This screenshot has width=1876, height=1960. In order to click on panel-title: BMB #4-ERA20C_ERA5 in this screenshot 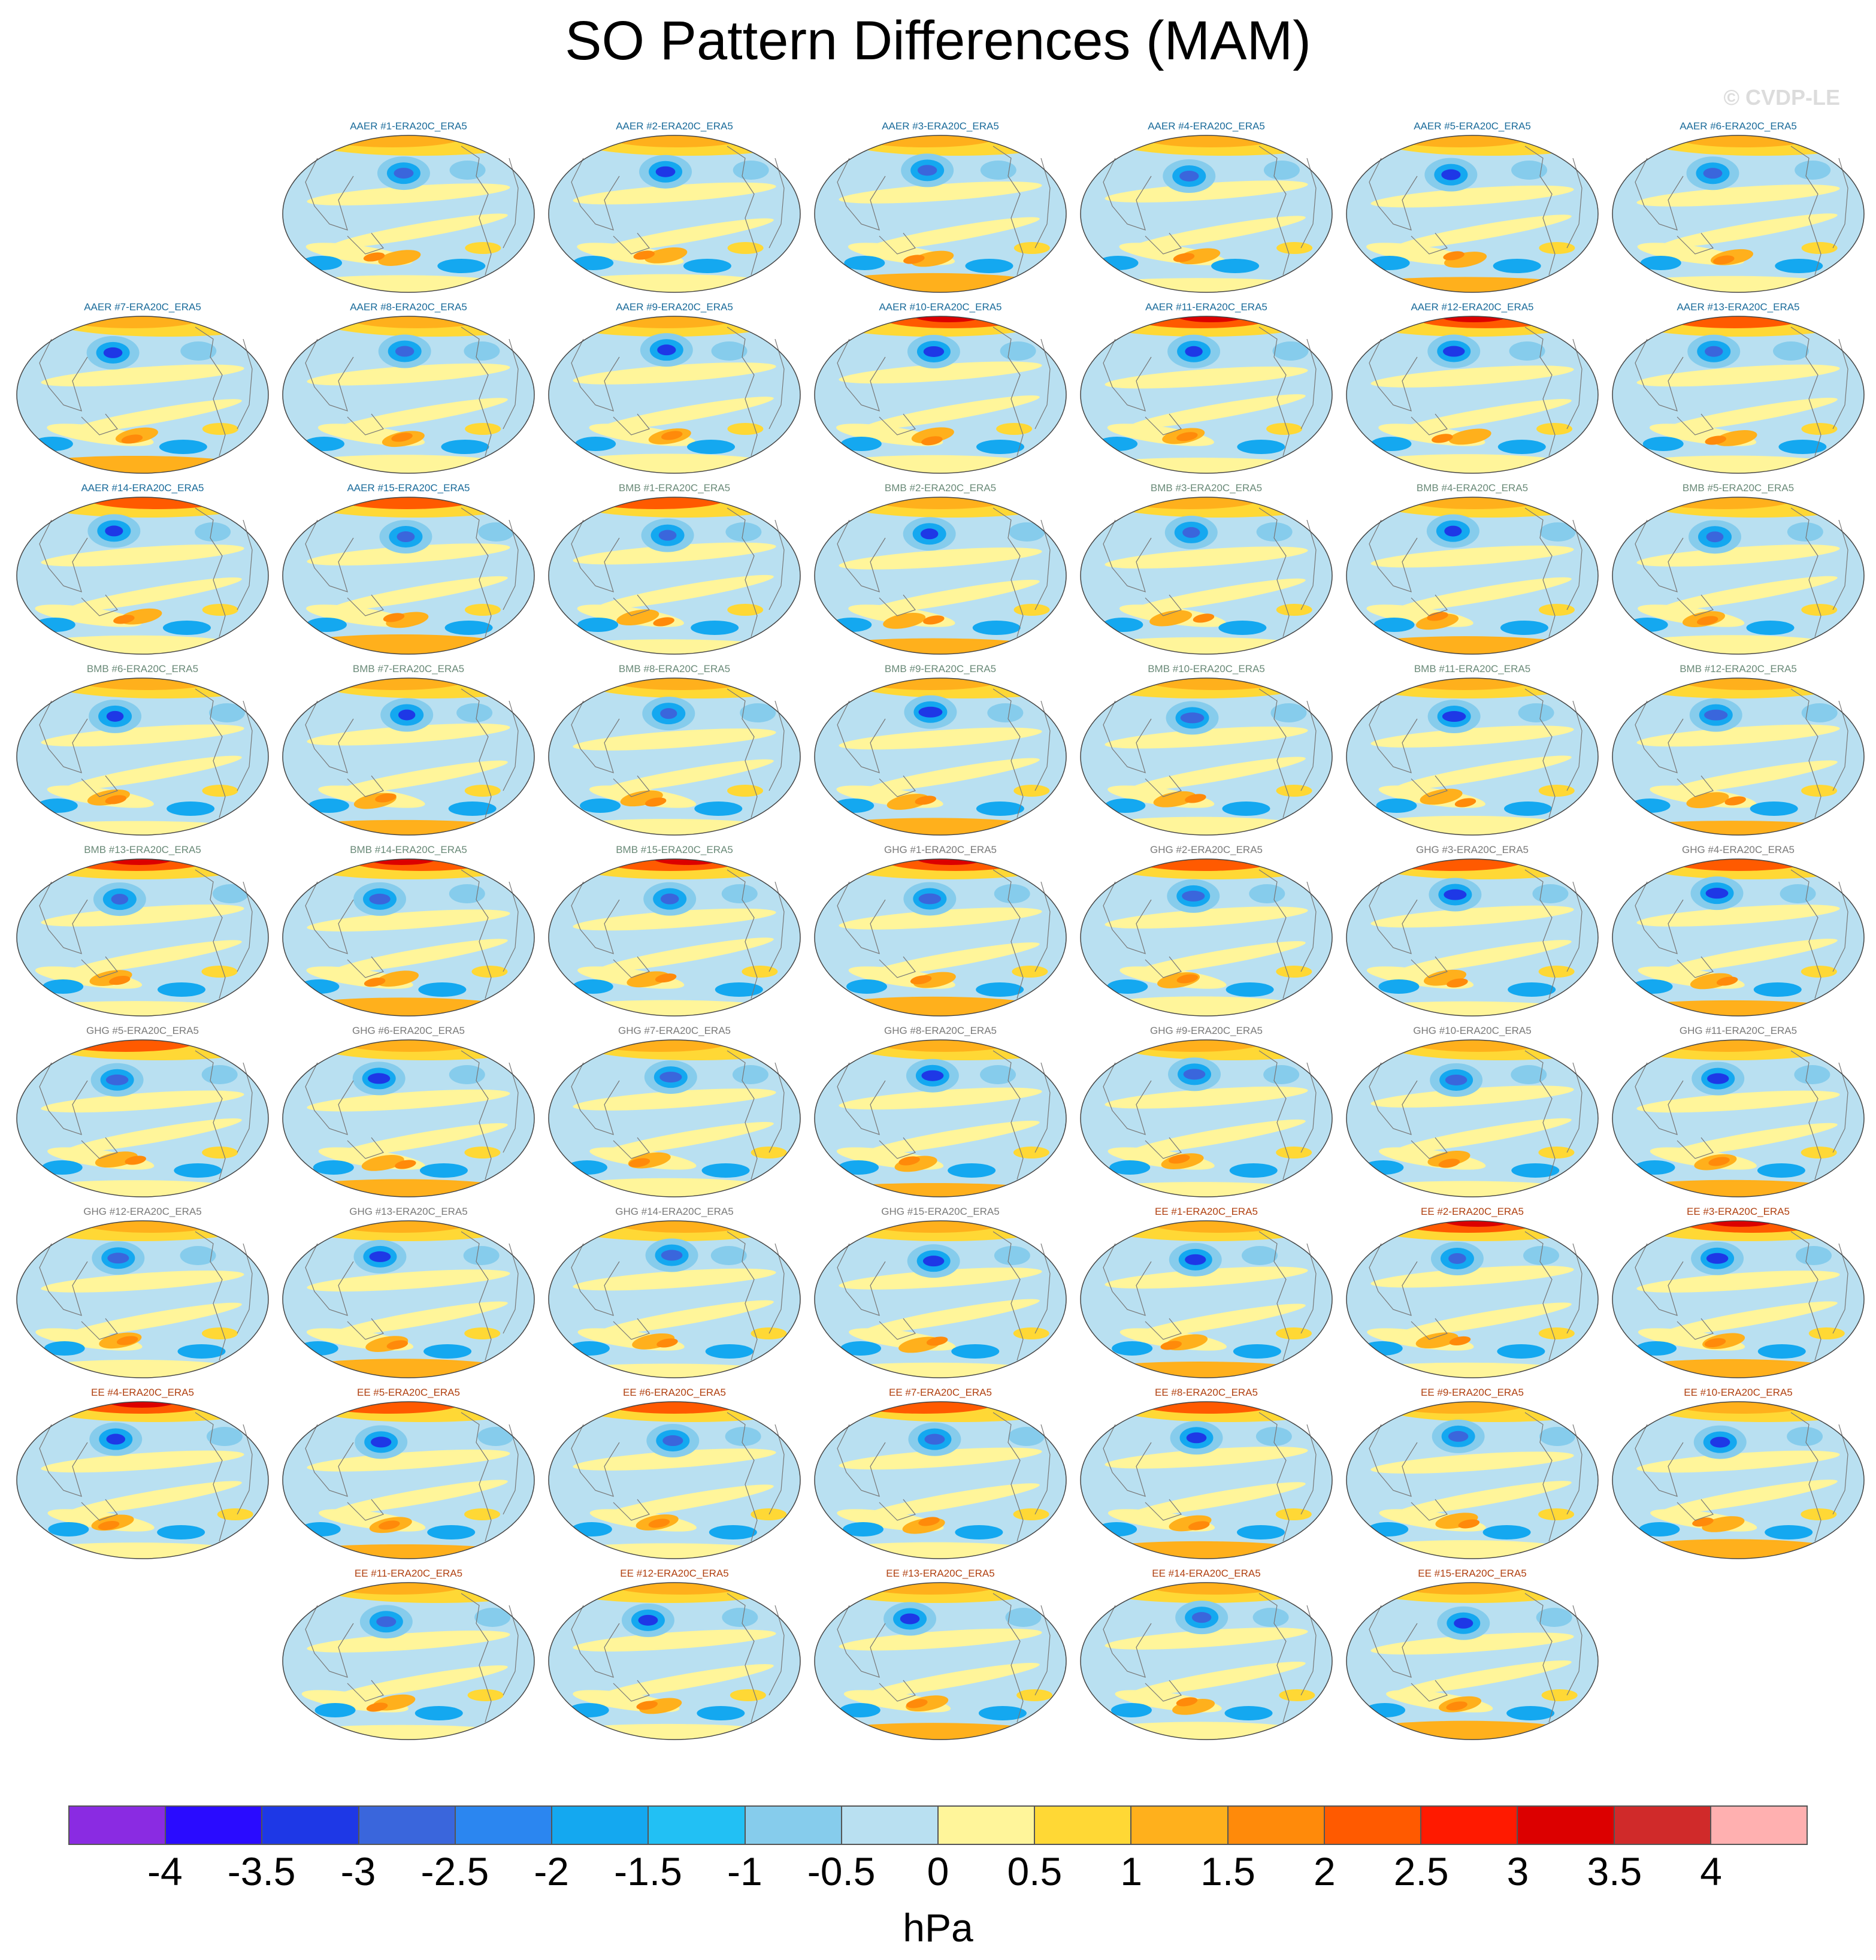, I will do `click(1472, 488)`.